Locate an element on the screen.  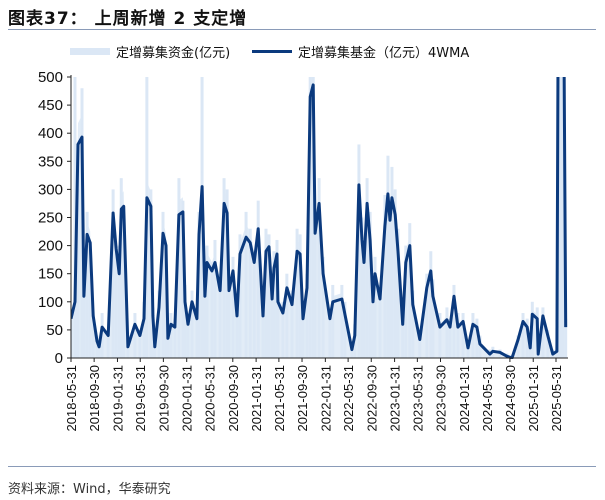
y-tick-label: 350 is located at coordinates (50, 161).